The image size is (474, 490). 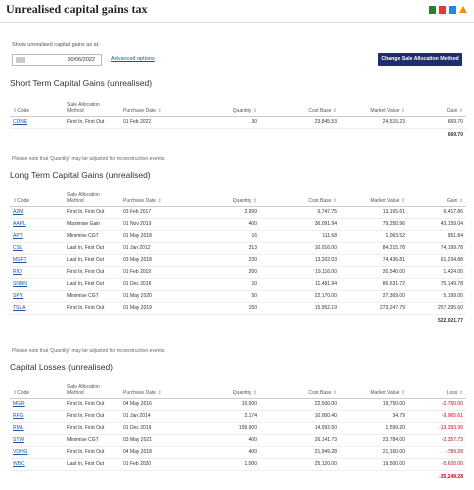 I want to click on cell: 230, so click(x=225, y=260).